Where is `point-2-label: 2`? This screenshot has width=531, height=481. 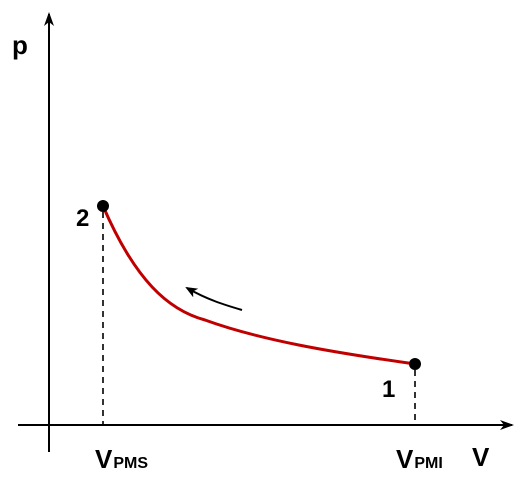
point-2-label: 2 is located at coordinates (82, 218).